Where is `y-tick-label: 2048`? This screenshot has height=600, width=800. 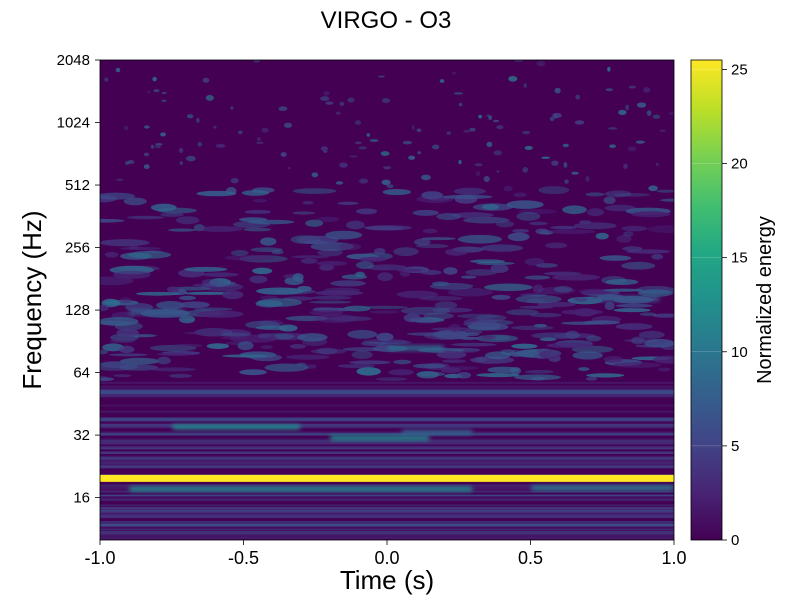 y-tick-label: 2048 is located at coordinates (73, 60).